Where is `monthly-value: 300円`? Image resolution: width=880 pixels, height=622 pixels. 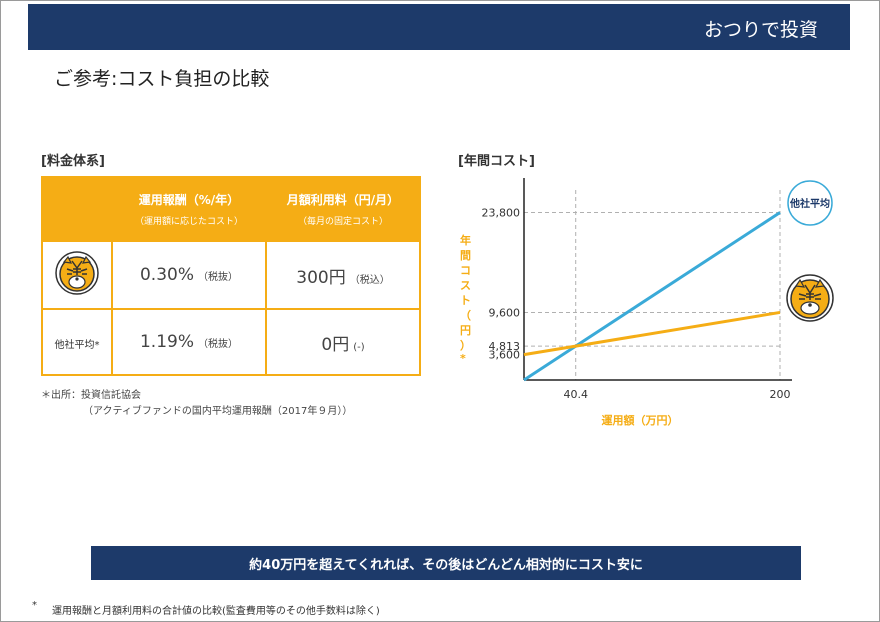 monthly-value: 300円 is located at coordinates (321, 277).